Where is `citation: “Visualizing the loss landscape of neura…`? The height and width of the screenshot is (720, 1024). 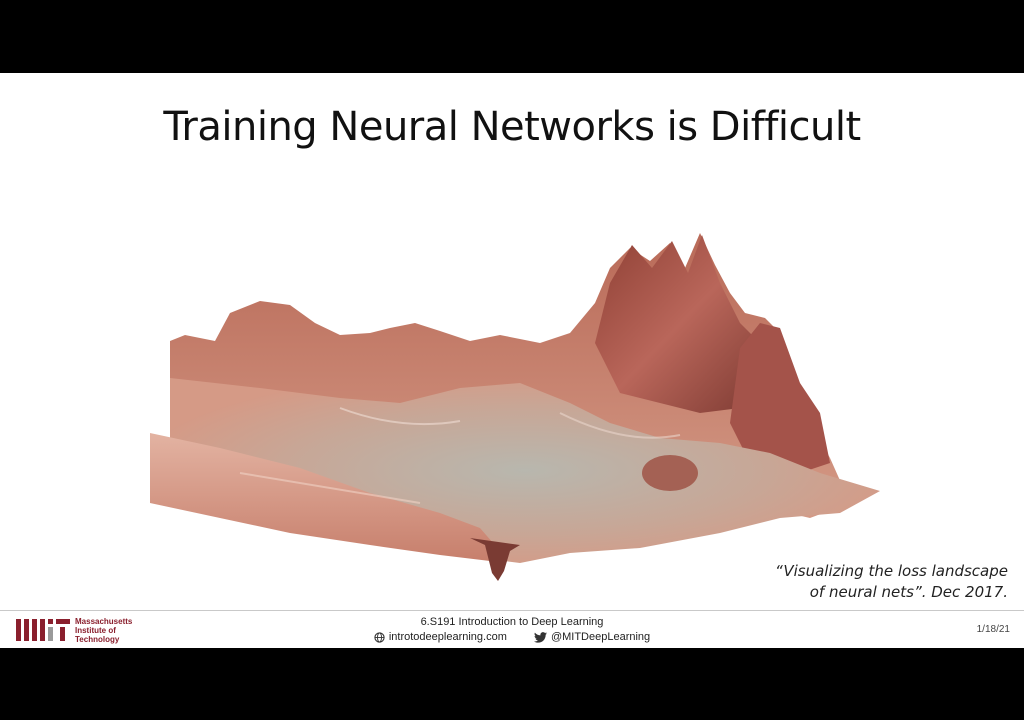 citation: “Visualizing the loss landscape of neura… is located at coordinates (891, 582).